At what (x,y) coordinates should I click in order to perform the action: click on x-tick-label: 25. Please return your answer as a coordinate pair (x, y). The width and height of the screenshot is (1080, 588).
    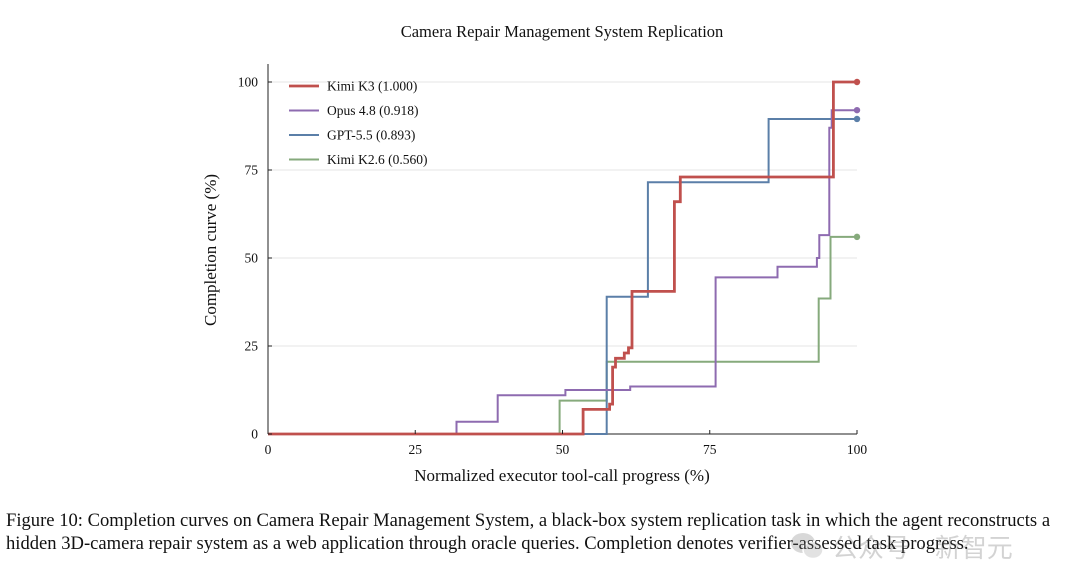
    Looking at the image, I should click on (416, 449).